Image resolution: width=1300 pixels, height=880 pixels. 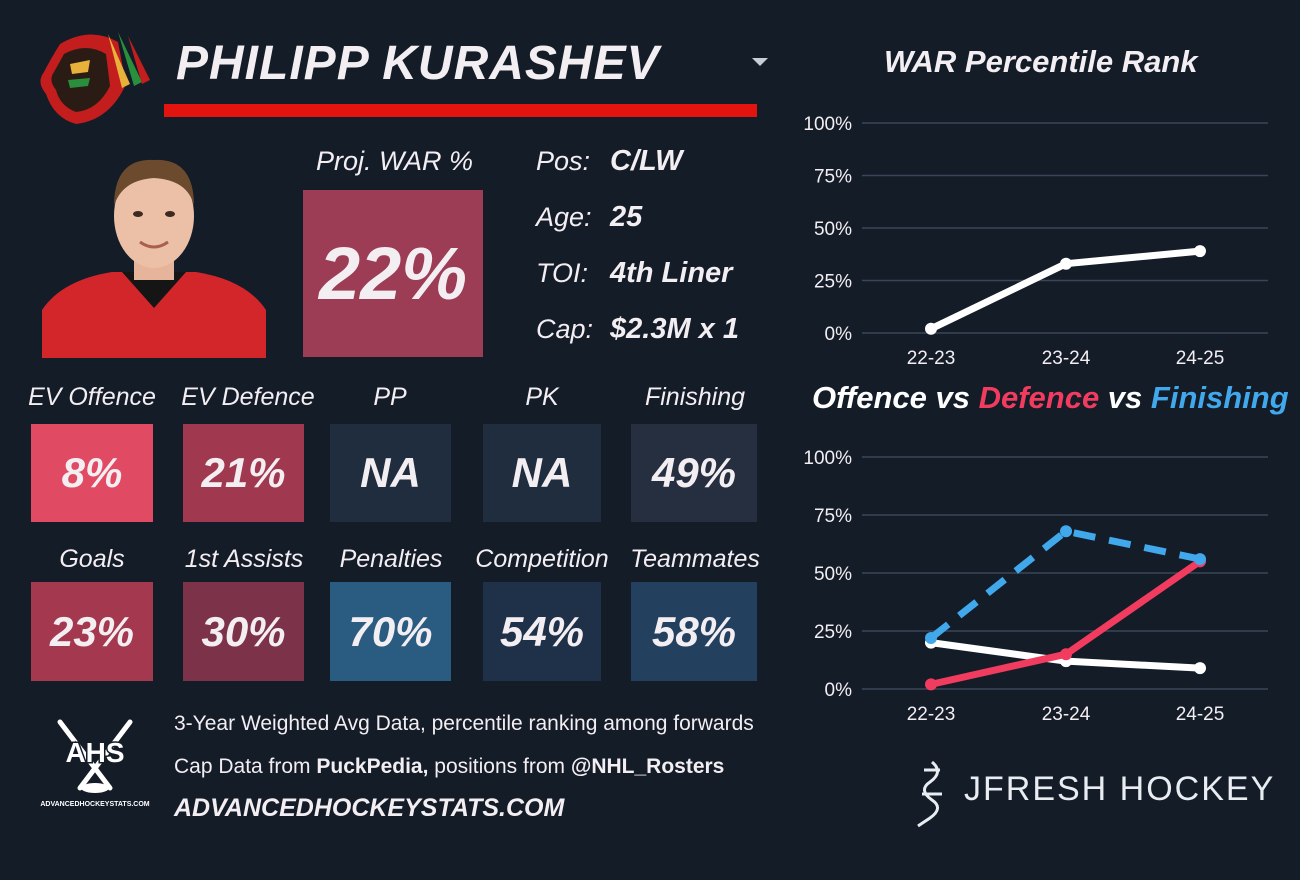 What do you see at coordinates (827, 124) in the screenshot?
I see `chart-1-y-tick-label: 100%` at bounding box center [827, 124].